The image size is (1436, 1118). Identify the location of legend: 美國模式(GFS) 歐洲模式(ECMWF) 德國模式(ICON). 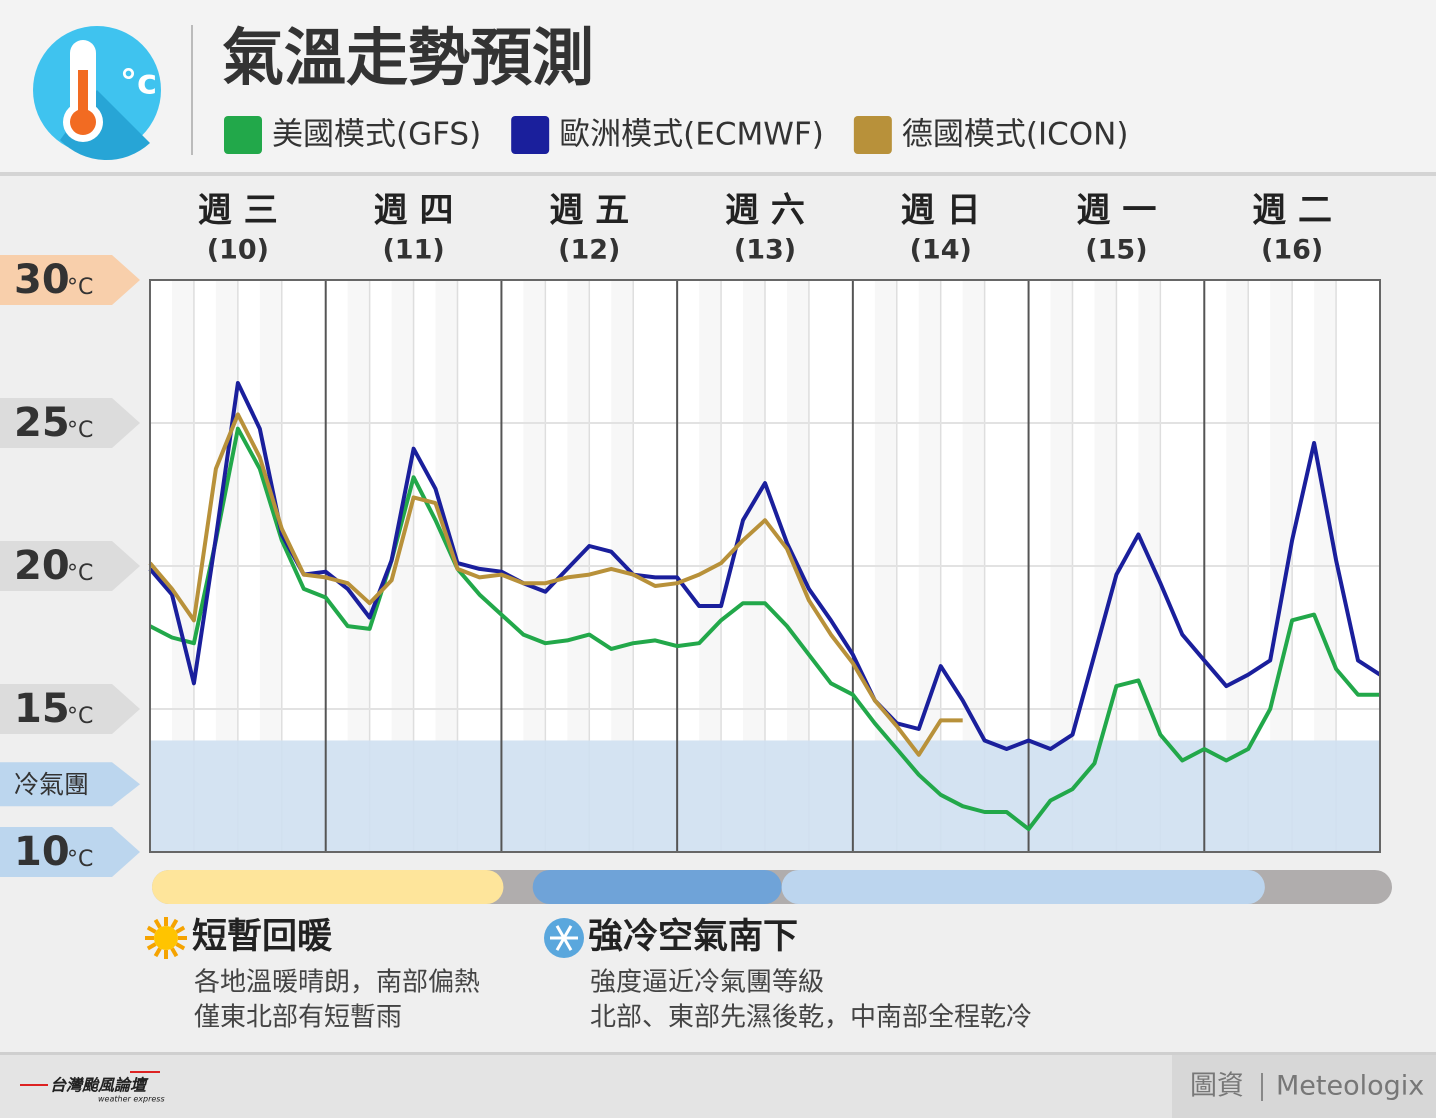
(676, 135).